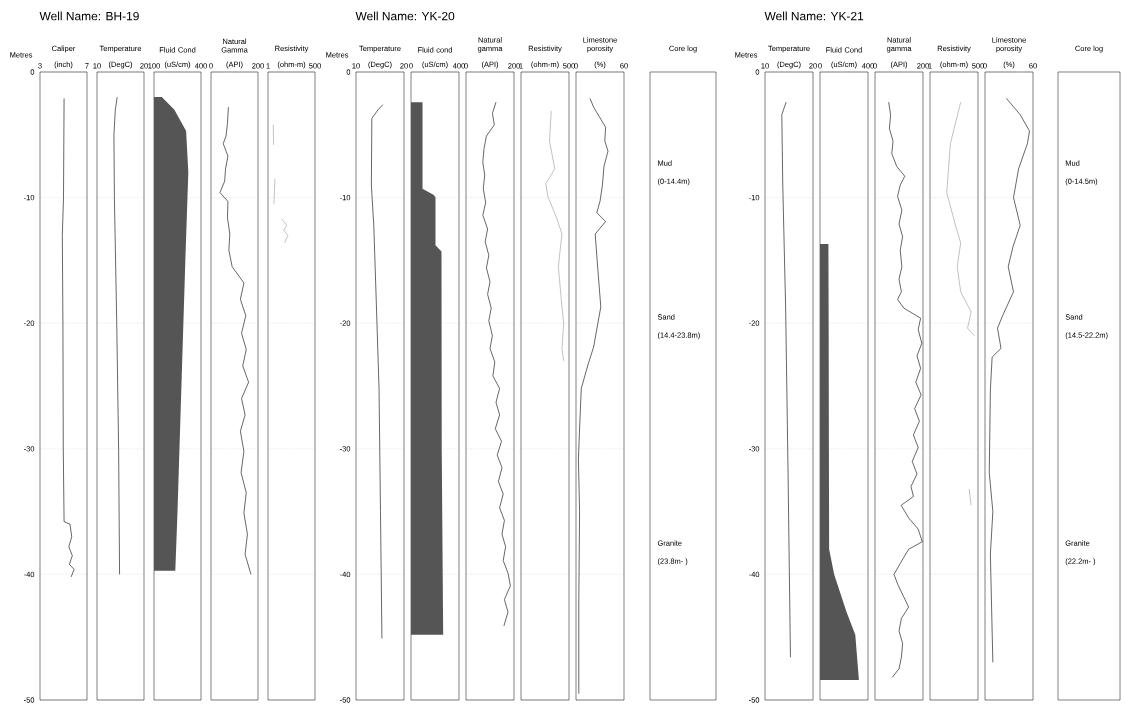  What do you see at coordinates (405, 16) in the screenshot?
I see `chart-title: Well Name: YK-20` at bounding box center [405, 16].